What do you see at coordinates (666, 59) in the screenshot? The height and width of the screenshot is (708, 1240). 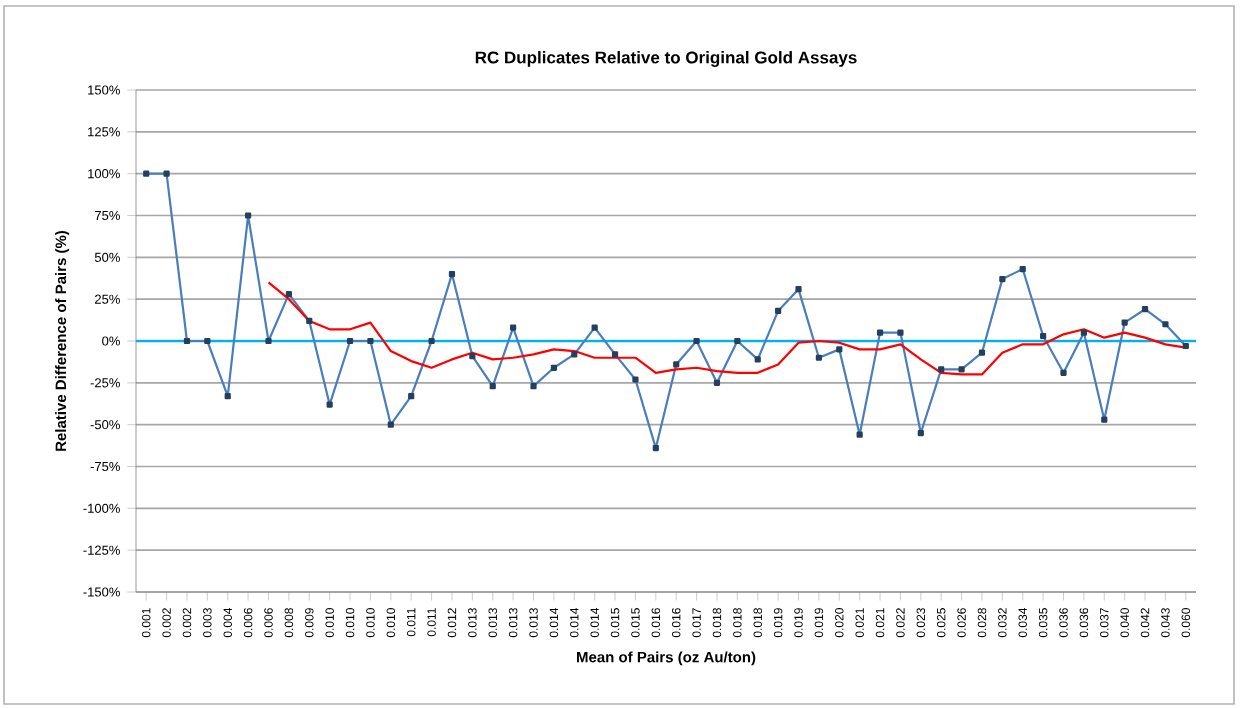 I see `chart-title: RC Duplicates Relative to Original Gold Assays` at bounding box center [666, 59].